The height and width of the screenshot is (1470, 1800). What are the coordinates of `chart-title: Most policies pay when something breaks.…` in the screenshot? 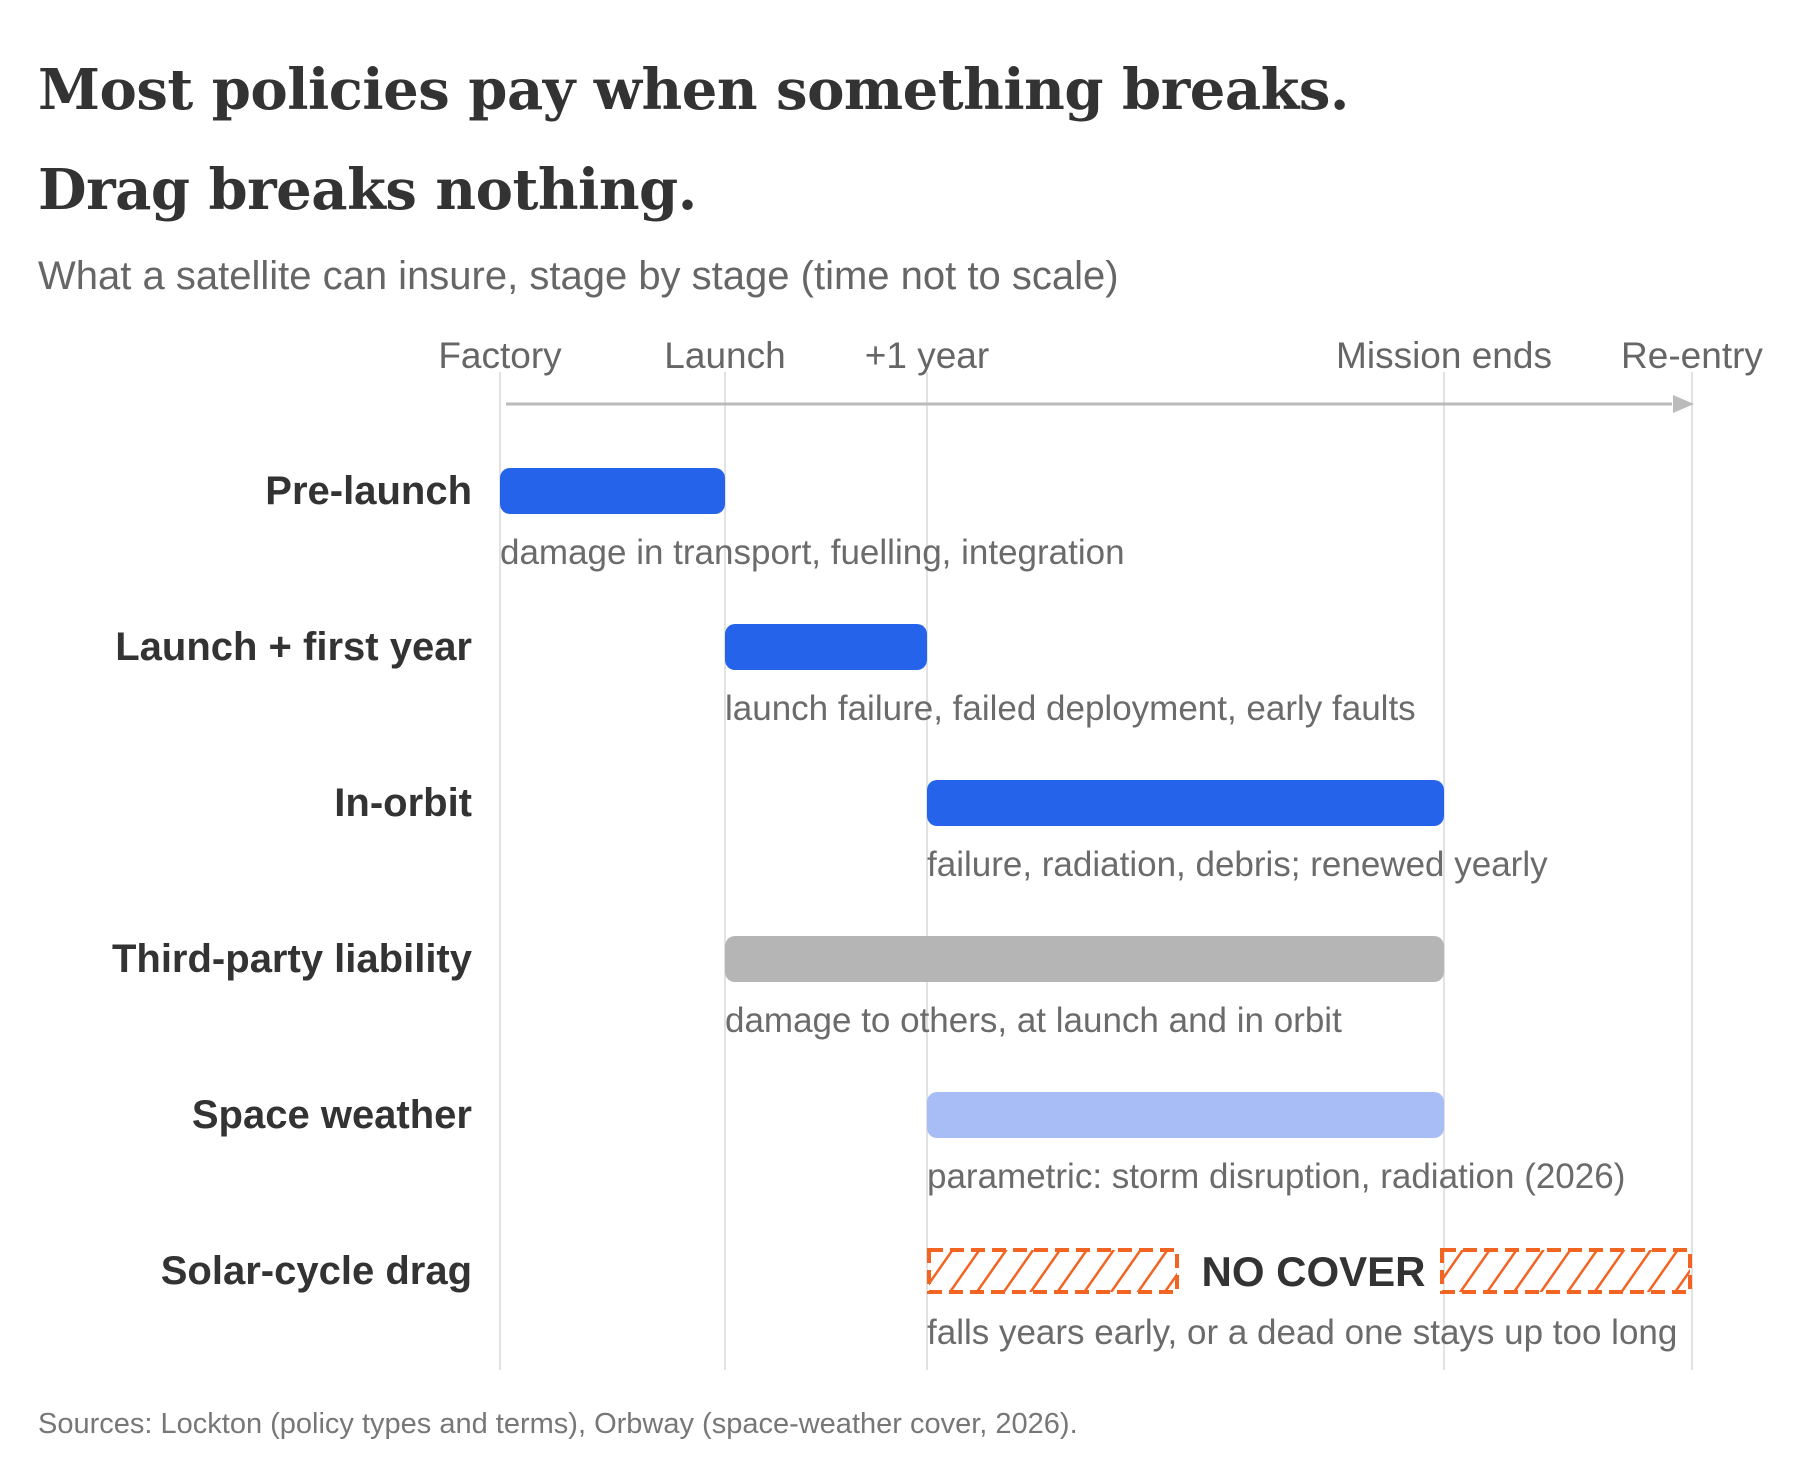 It's located at (693, 140).